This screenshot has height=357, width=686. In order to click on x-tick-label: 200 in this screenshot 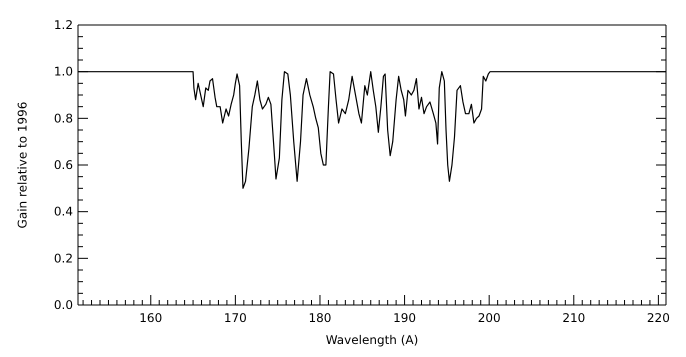, I will do `click(489, 318)`.